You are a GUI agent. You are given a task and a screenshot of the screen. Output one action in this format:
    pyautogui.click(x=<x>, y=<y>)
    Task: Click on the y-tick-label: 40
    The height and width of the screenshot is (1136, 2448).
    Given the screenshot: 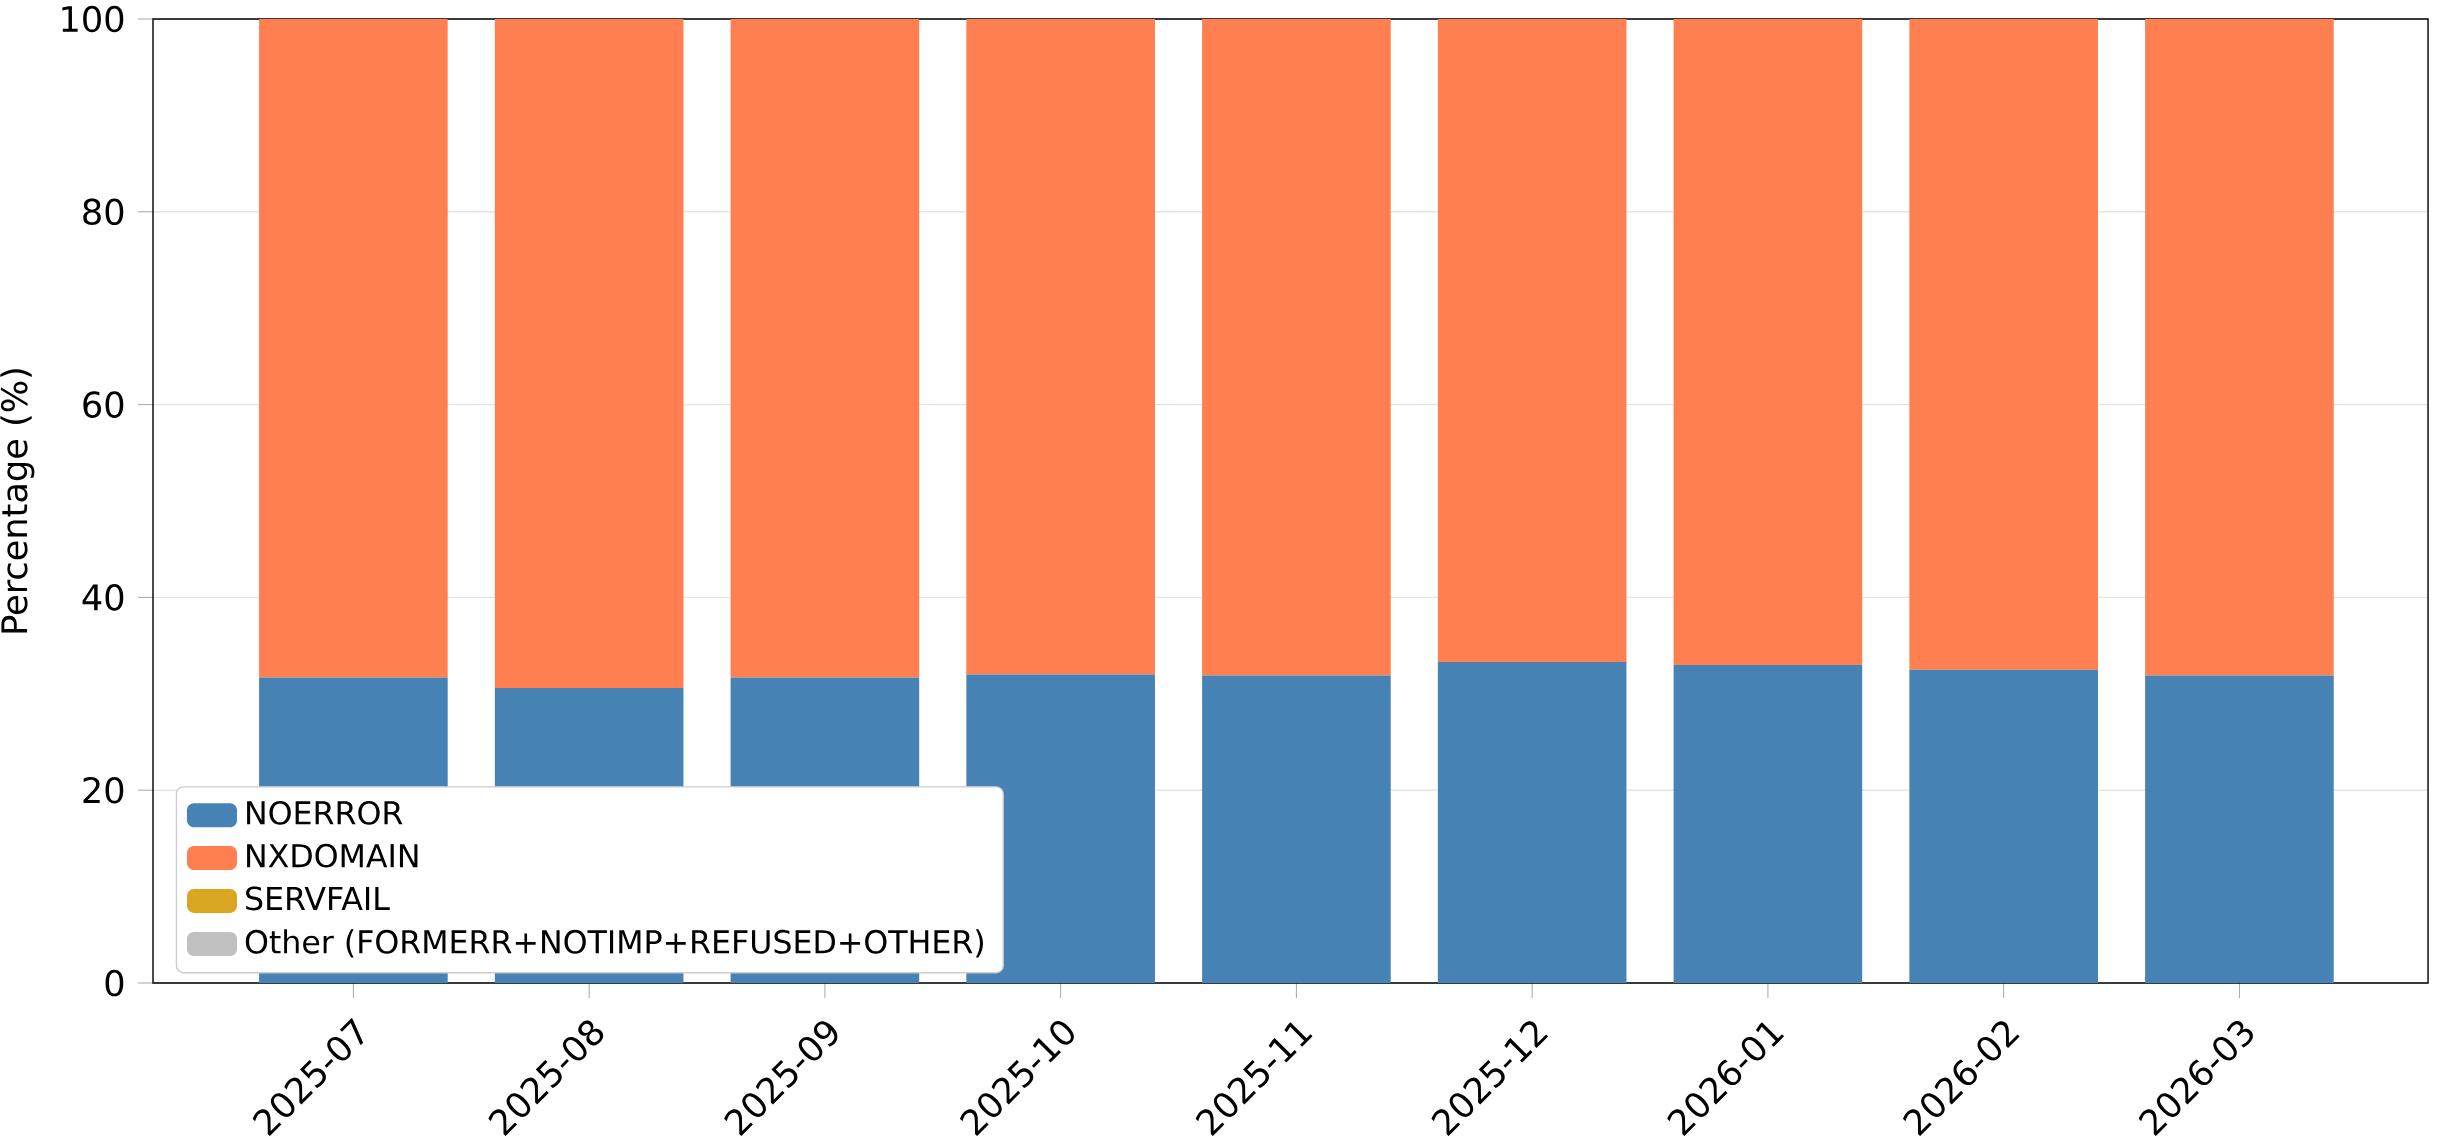 What is the action you would take?
    pyautogui.click(x=103, y=597)
    